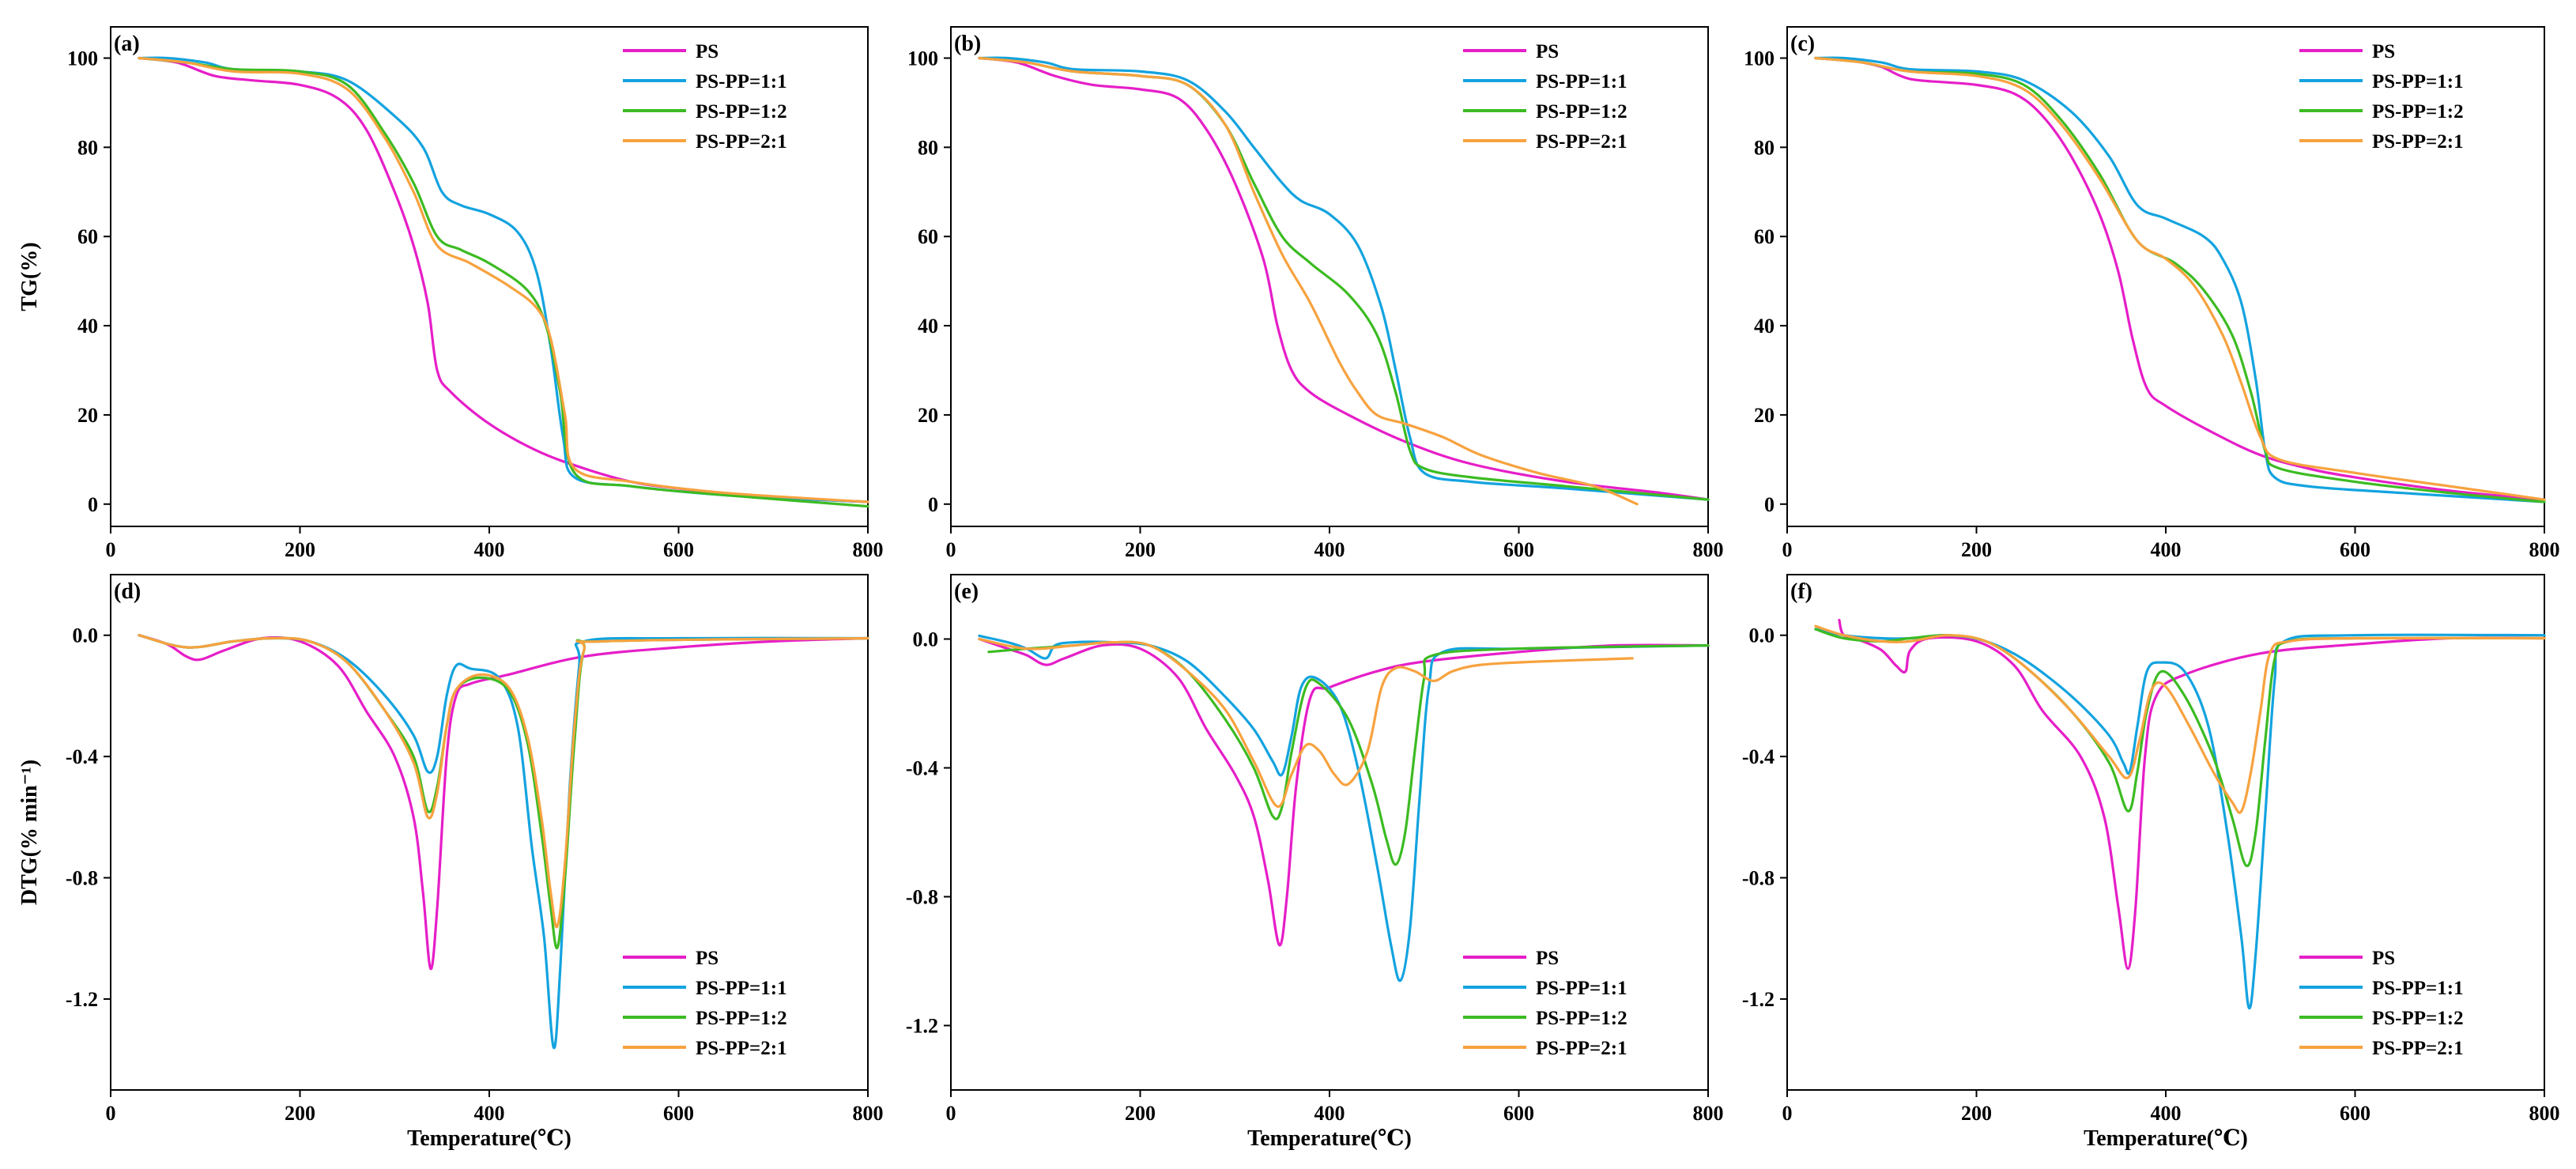  I want to click on panel-label: (c), so click(1802, 44).